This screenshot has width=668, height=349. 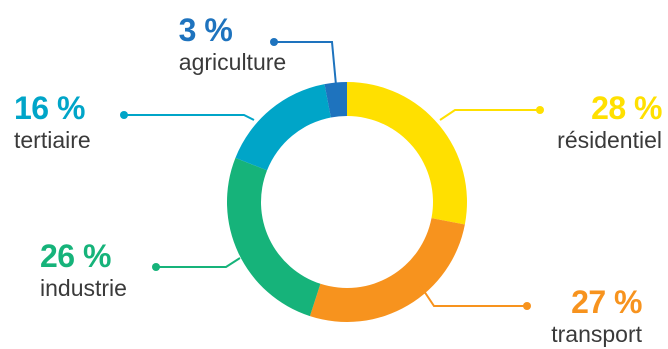 I want to click on slice-name-industrie: industrie, so click(x=83, y=288).